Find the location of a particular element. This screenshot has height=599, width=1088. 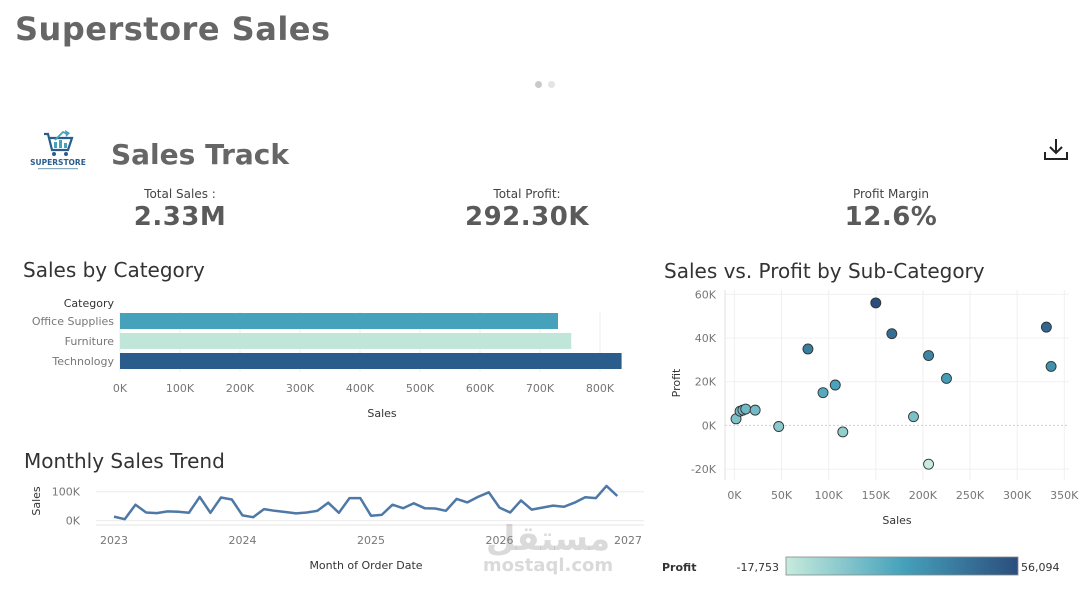

profit-color-legend: Profit -17,753 56,094 is located at coordinates (861, 566).